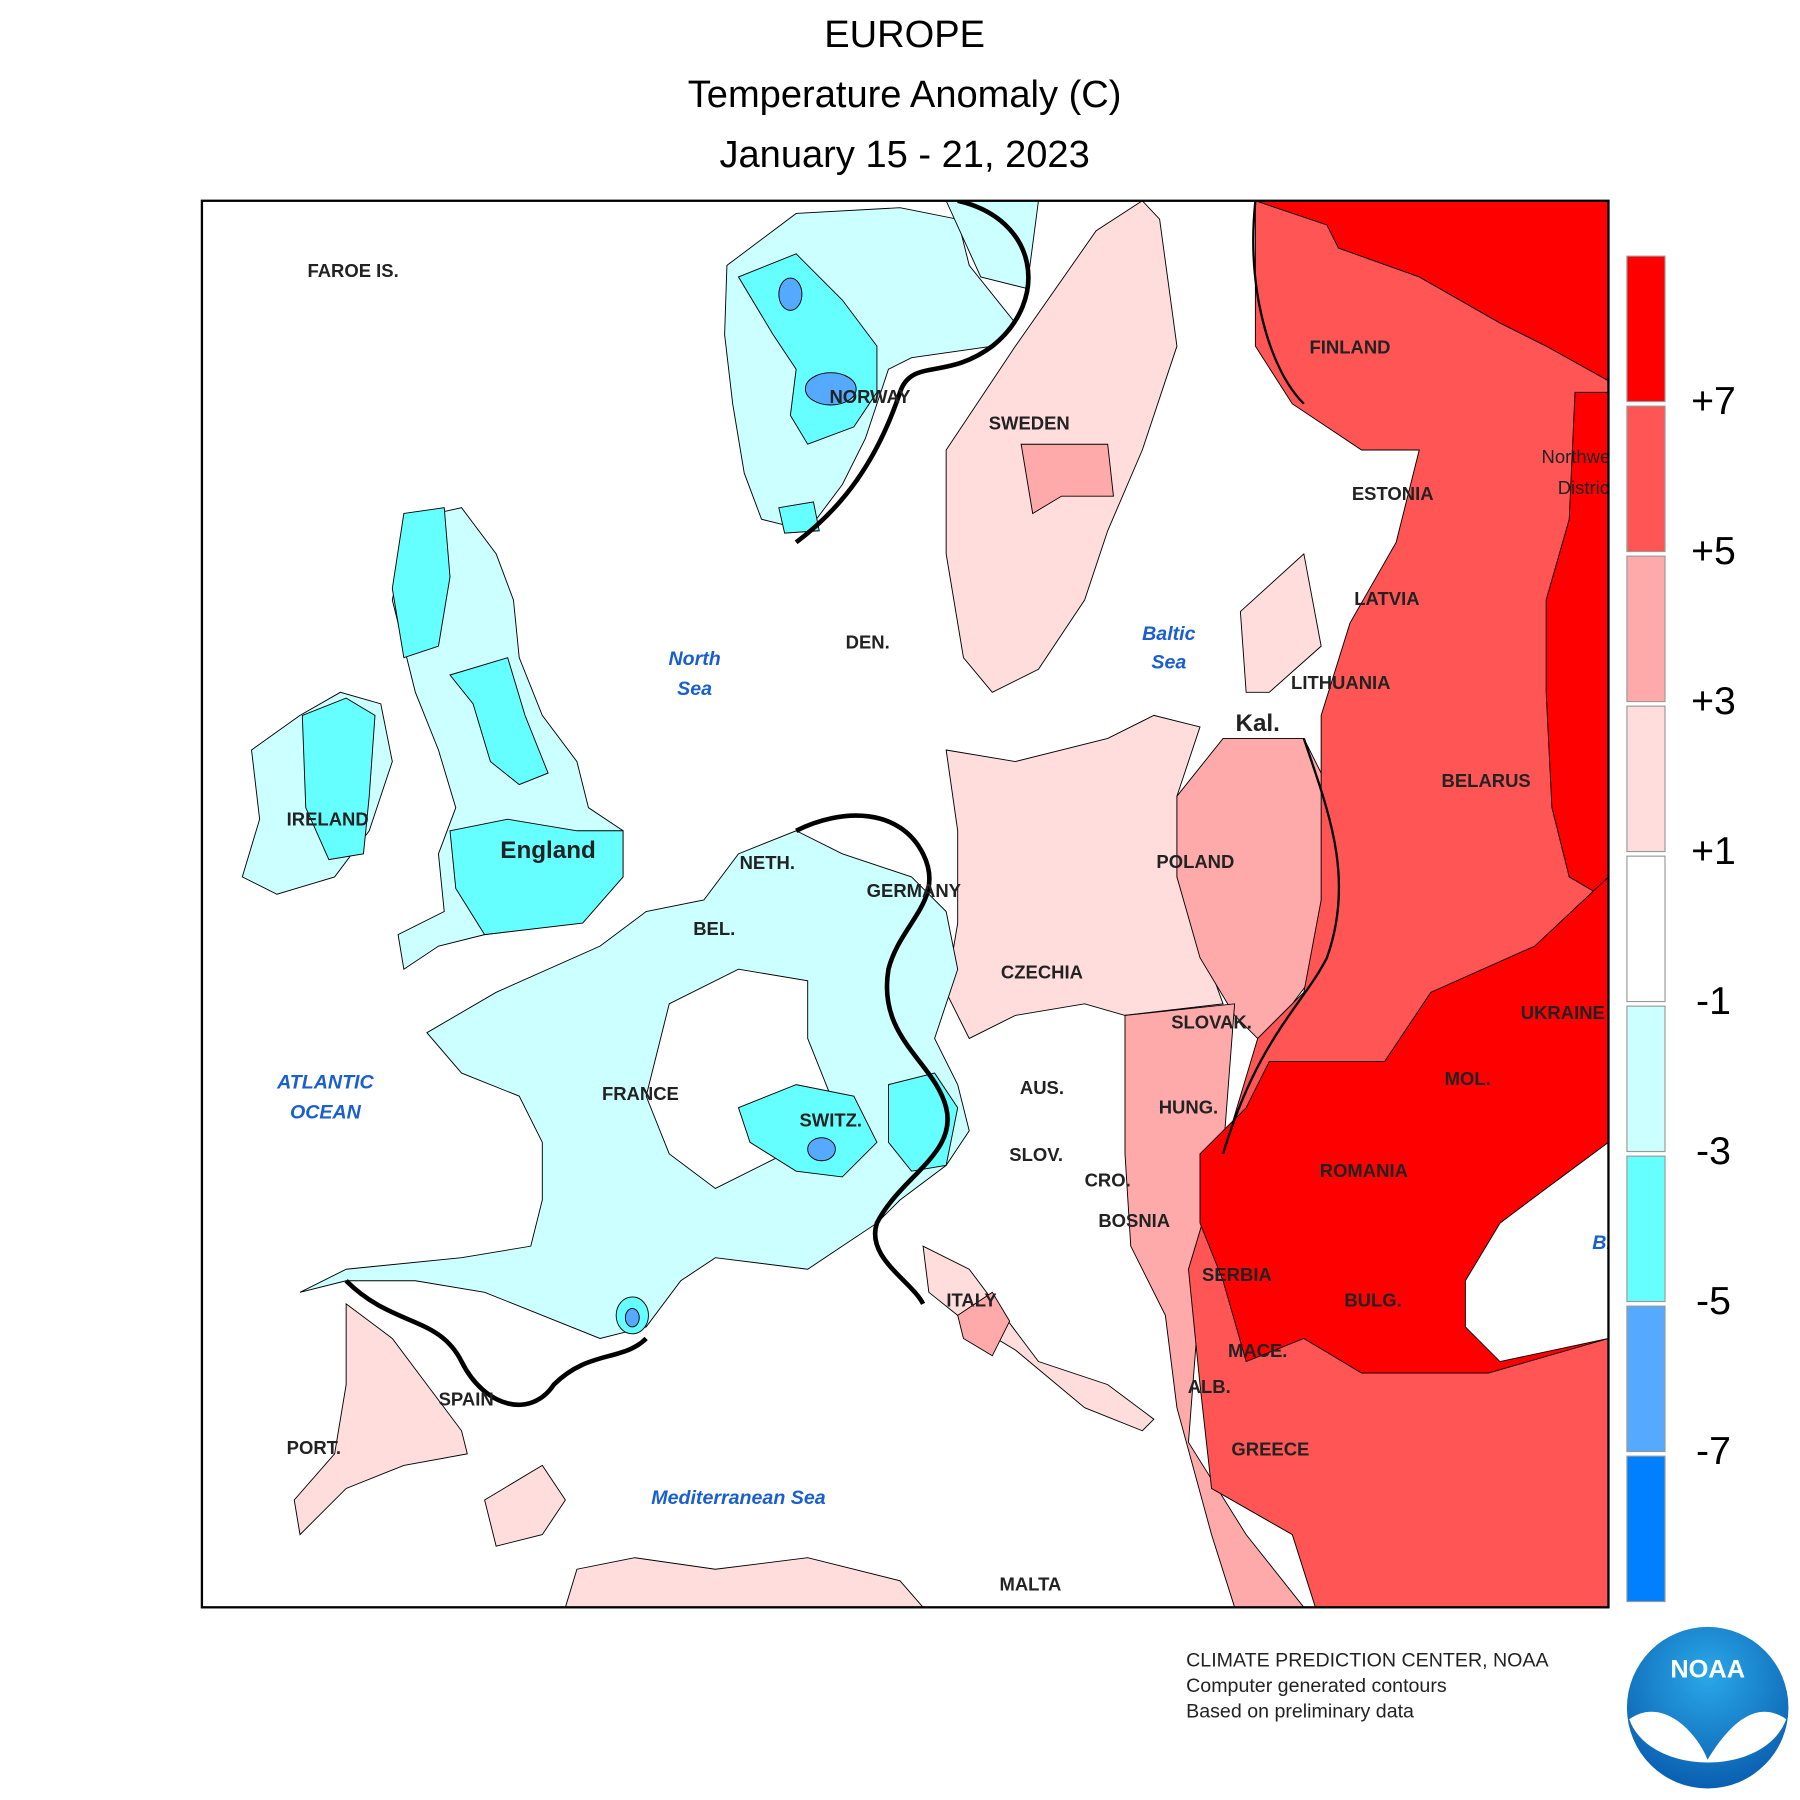 This screenshot has height=1800, width=1800. Describe the element at coordinates (767, 862) in the screenshot. I see `country-label: NETH.` at that location.